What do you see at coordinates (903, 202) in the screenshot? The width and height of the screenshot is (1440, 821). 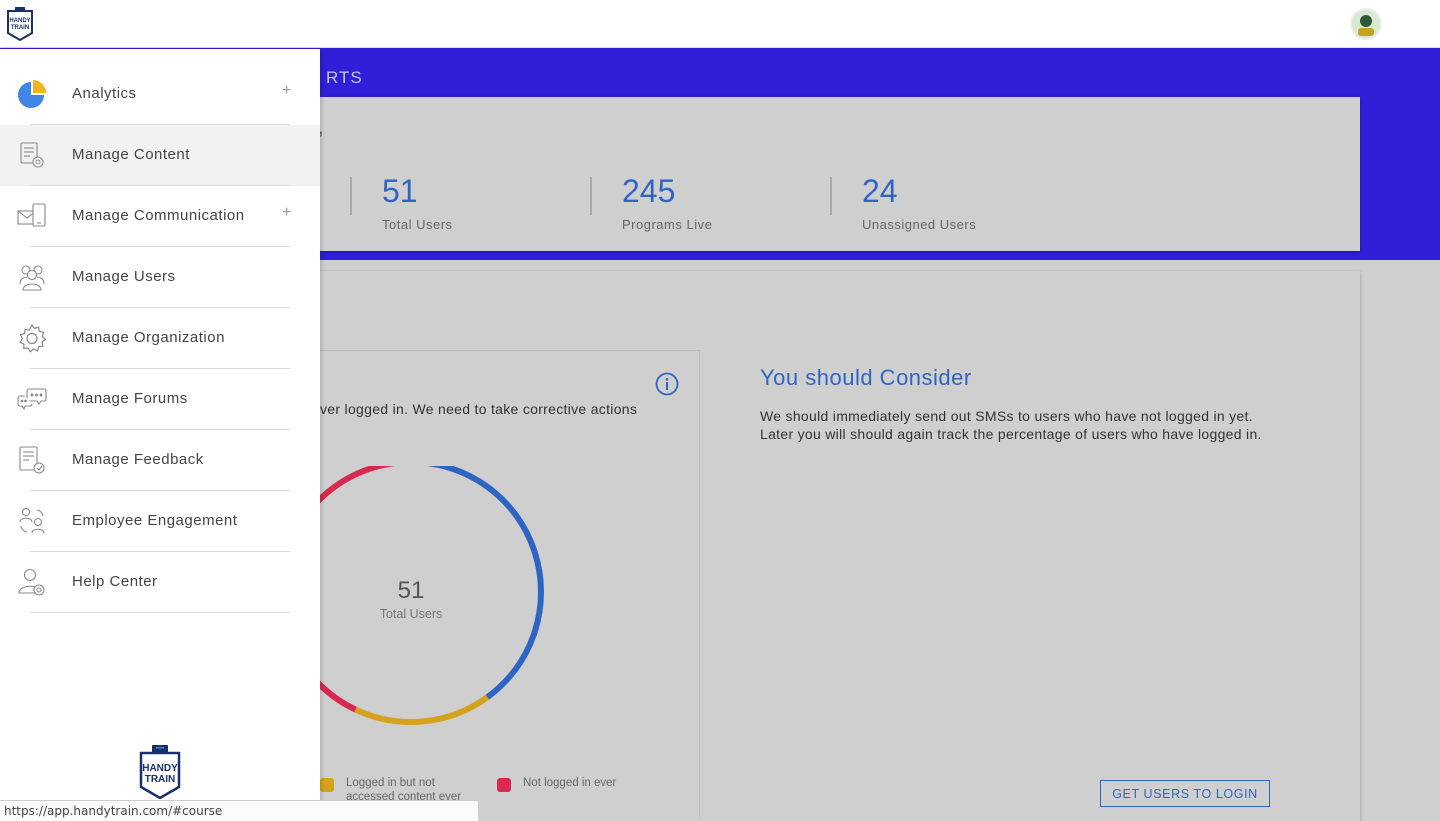 I see `stat-unassigned-users: 24 Unassigned Users` at bounding box center [903, 202].